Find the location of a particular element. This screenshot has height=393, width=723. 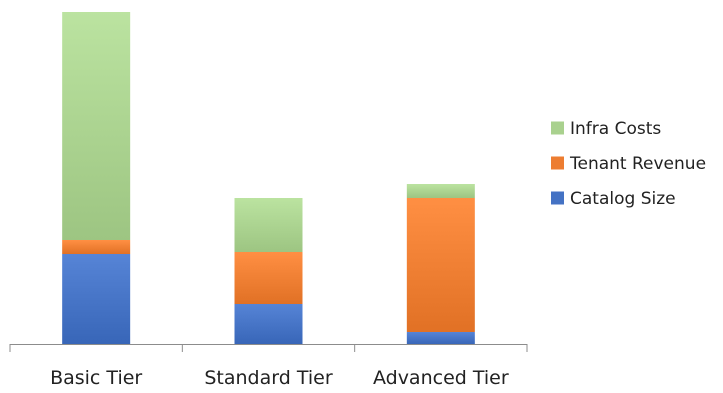

legend-label-tenant-revenue: Tenant Revenue is located at coordinates (637, 164).